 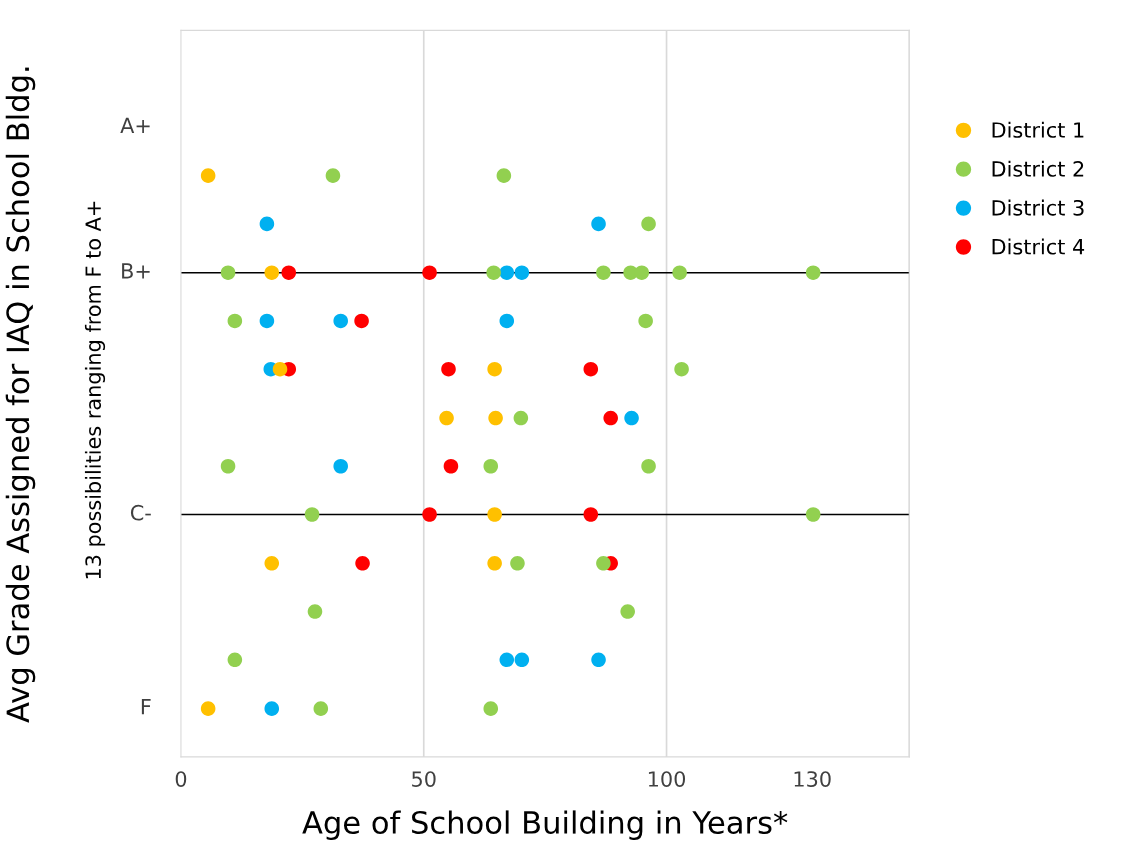 I want to click on x-tick-label: 100, so click(x=667, y=779).